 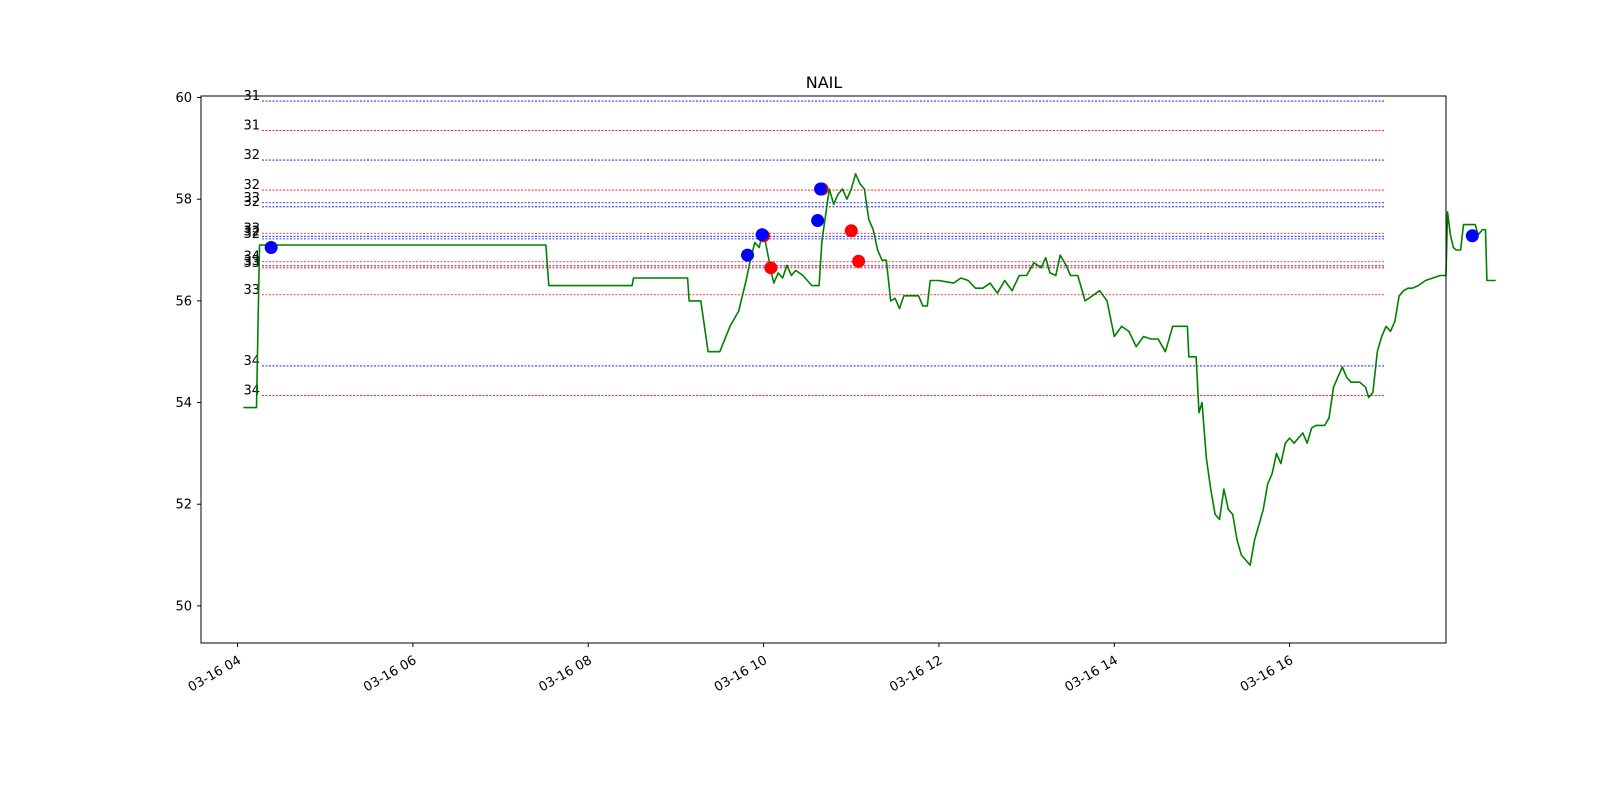 I want to click on y-tick-label-4: 58, so click(x=183, y=200).